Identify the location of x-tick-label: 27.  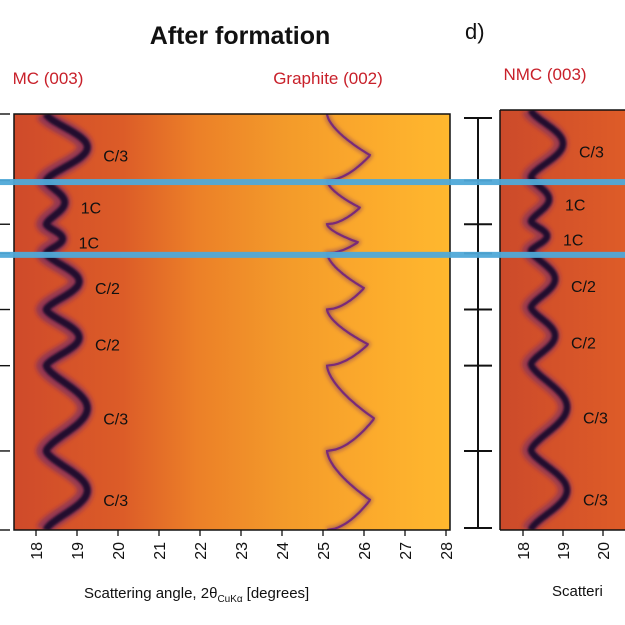
(406, 551).